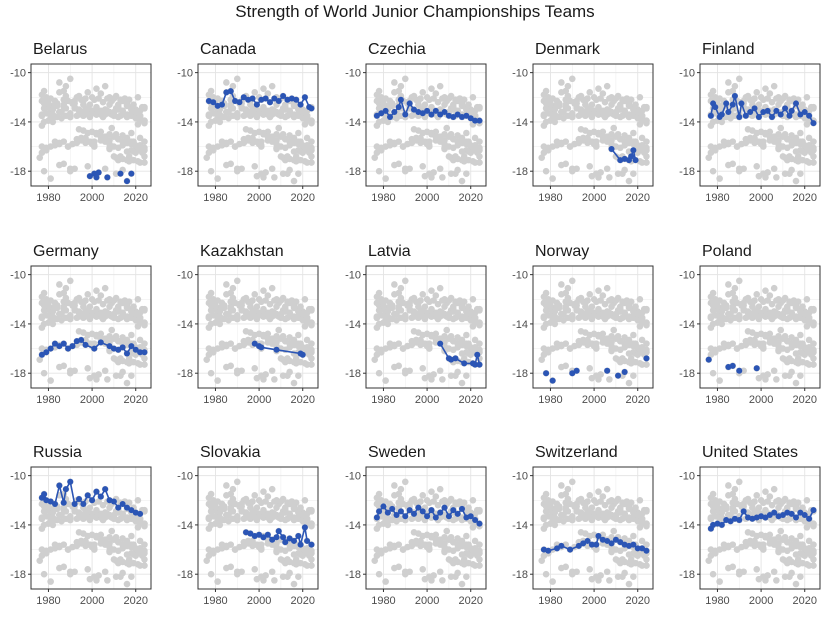 Image resolution: width=830 pixels, height=627 pixels. I want to click on facet-title: Sweden, so click(397, 452).